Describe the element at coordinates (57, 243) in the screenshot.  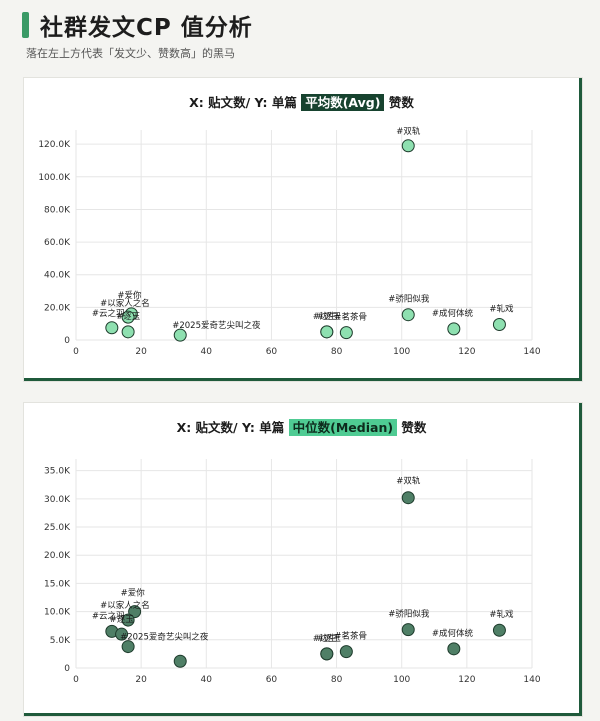
I see `avg-y-tick-label: 60.0K` at that location.